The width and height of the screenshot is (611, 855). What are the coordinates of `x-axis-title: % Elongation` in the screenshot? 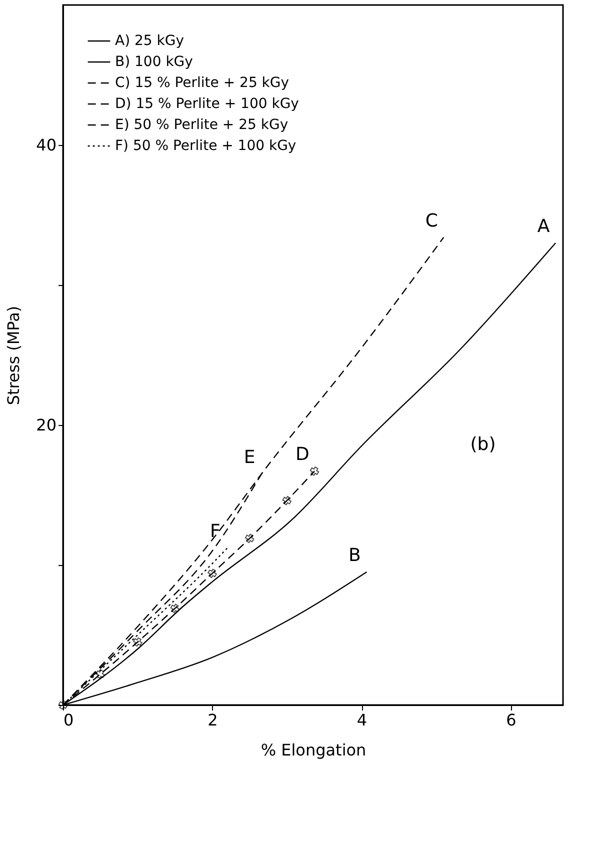 It's located at (313, 750).